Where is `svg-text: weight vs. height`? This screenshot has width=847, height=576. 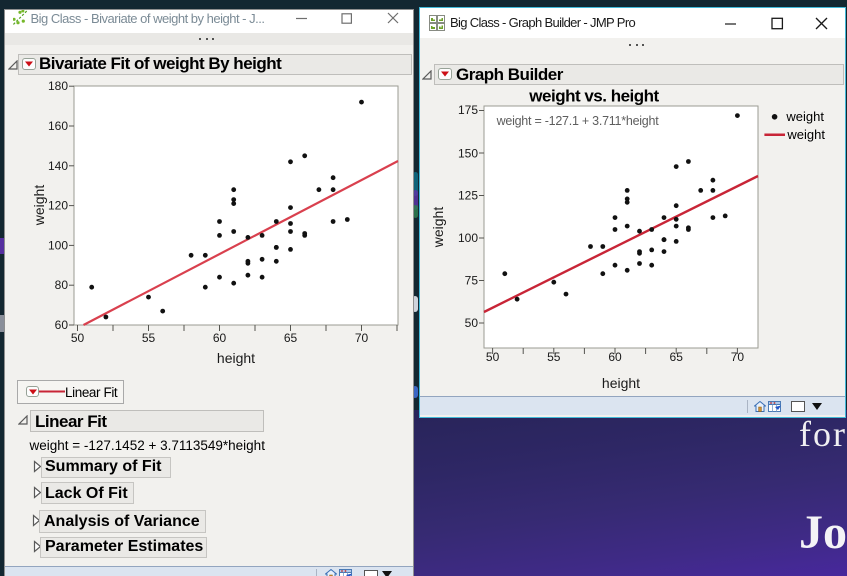 svg-text: weight vs. height is located at coordinates (593, 96).